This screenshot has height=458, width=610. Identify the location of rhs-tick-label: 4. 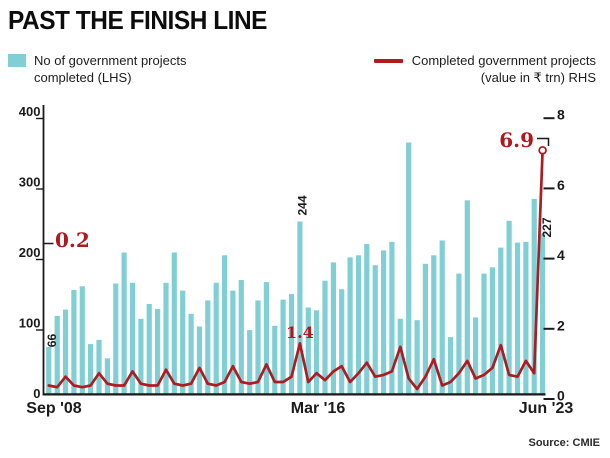
(561, 255).